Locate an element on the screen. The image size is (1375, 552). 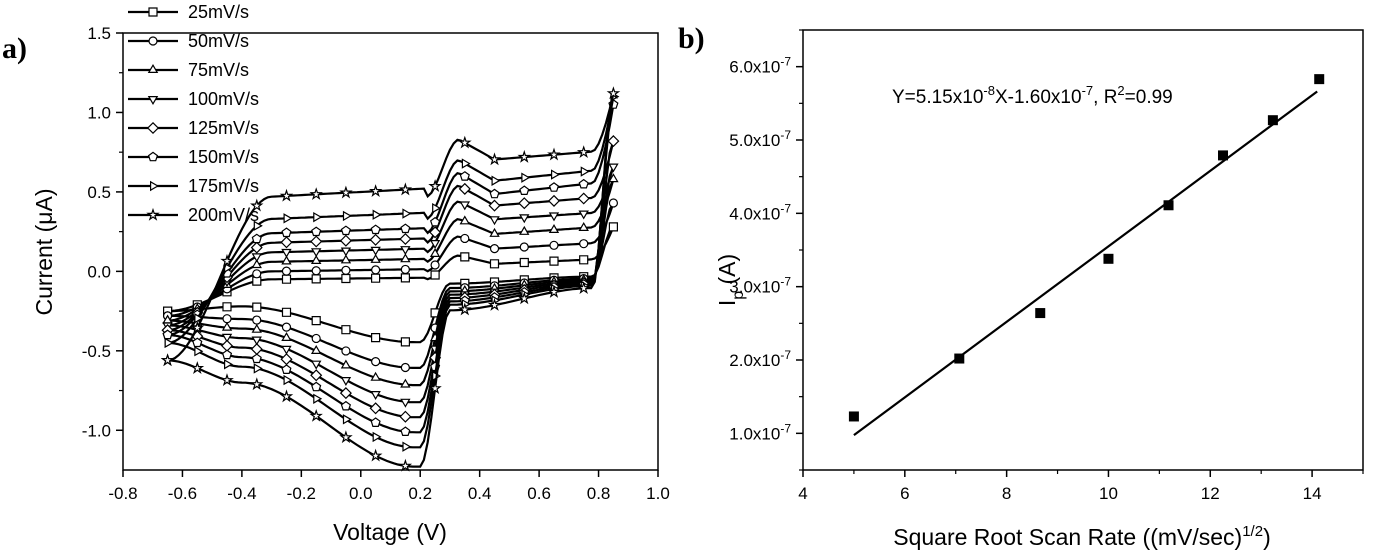
legend-label: 175mV/s is located at coordinates (223, 186).